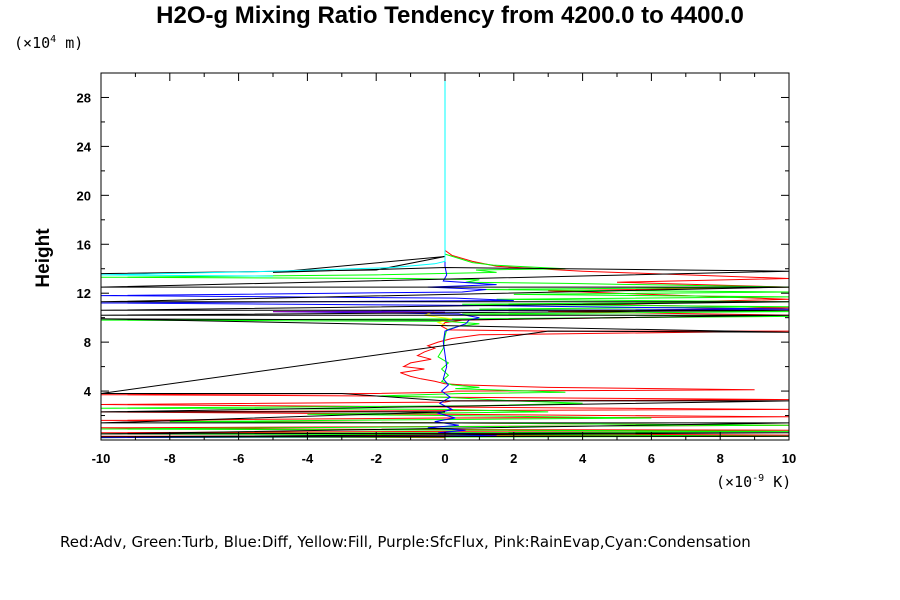  I want to click on x-unit-name: K, so click(778, 482).